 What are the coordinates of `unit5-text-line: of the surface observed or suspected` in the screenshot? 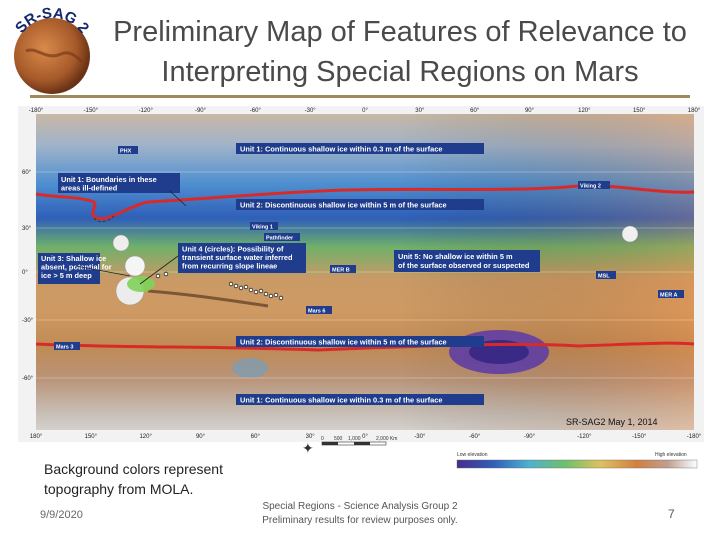 It's located at (464, 265).